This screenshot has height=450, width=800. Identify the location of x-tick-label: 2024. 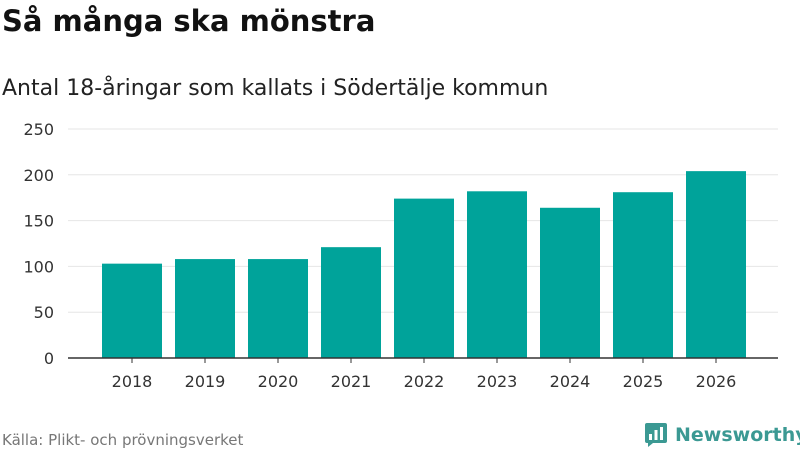
(570, 381).